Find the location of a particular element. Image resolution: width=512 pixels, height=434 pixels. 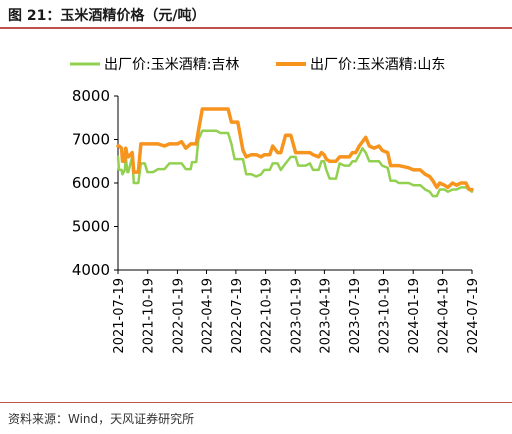

source-divider is located at coordinates (256, 402).